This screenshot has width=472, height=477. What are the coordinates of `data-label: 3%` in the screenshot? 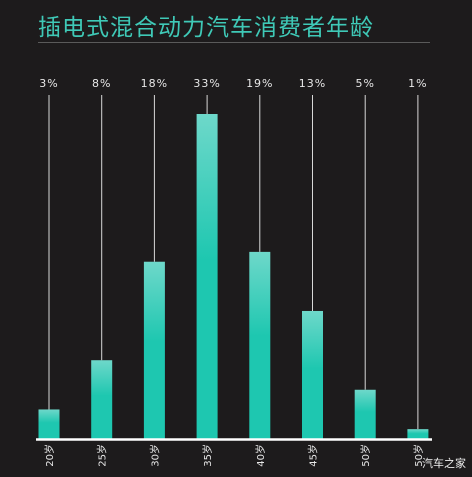 It's located at (48, 83).